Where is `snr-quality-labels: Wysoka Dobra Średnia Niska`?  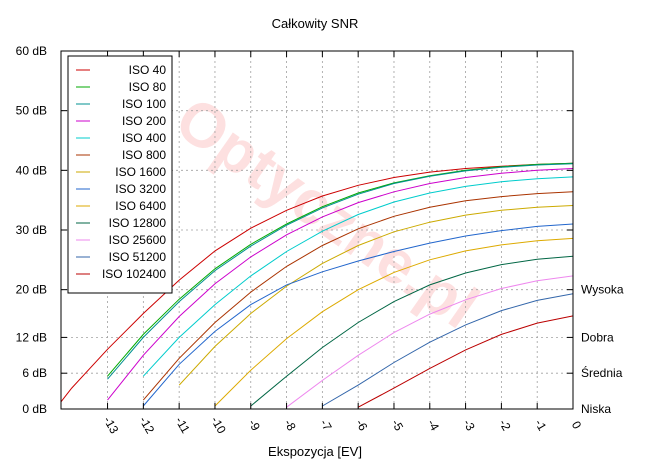
snr-quality-labels: Wysoka Dobra Średnia Niska is located at coordinates (602, 349).